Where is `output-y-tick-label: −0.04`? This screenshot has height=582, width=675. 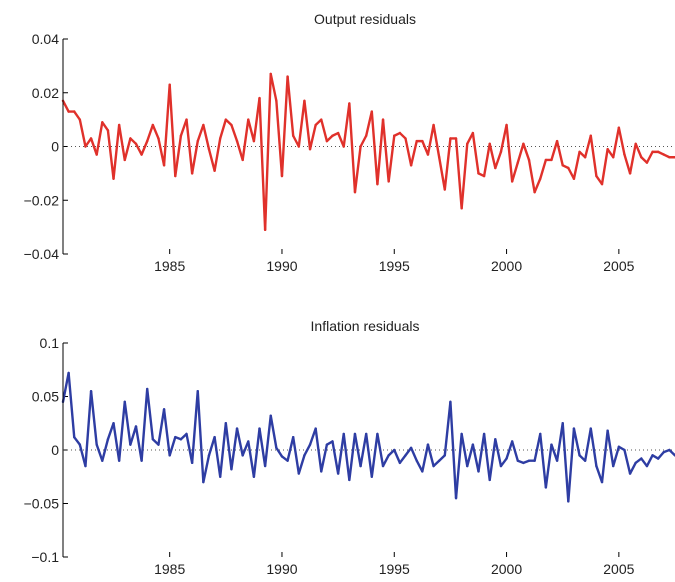
output-y-tick-label: −0.04 is located at coordinates (42, 254).